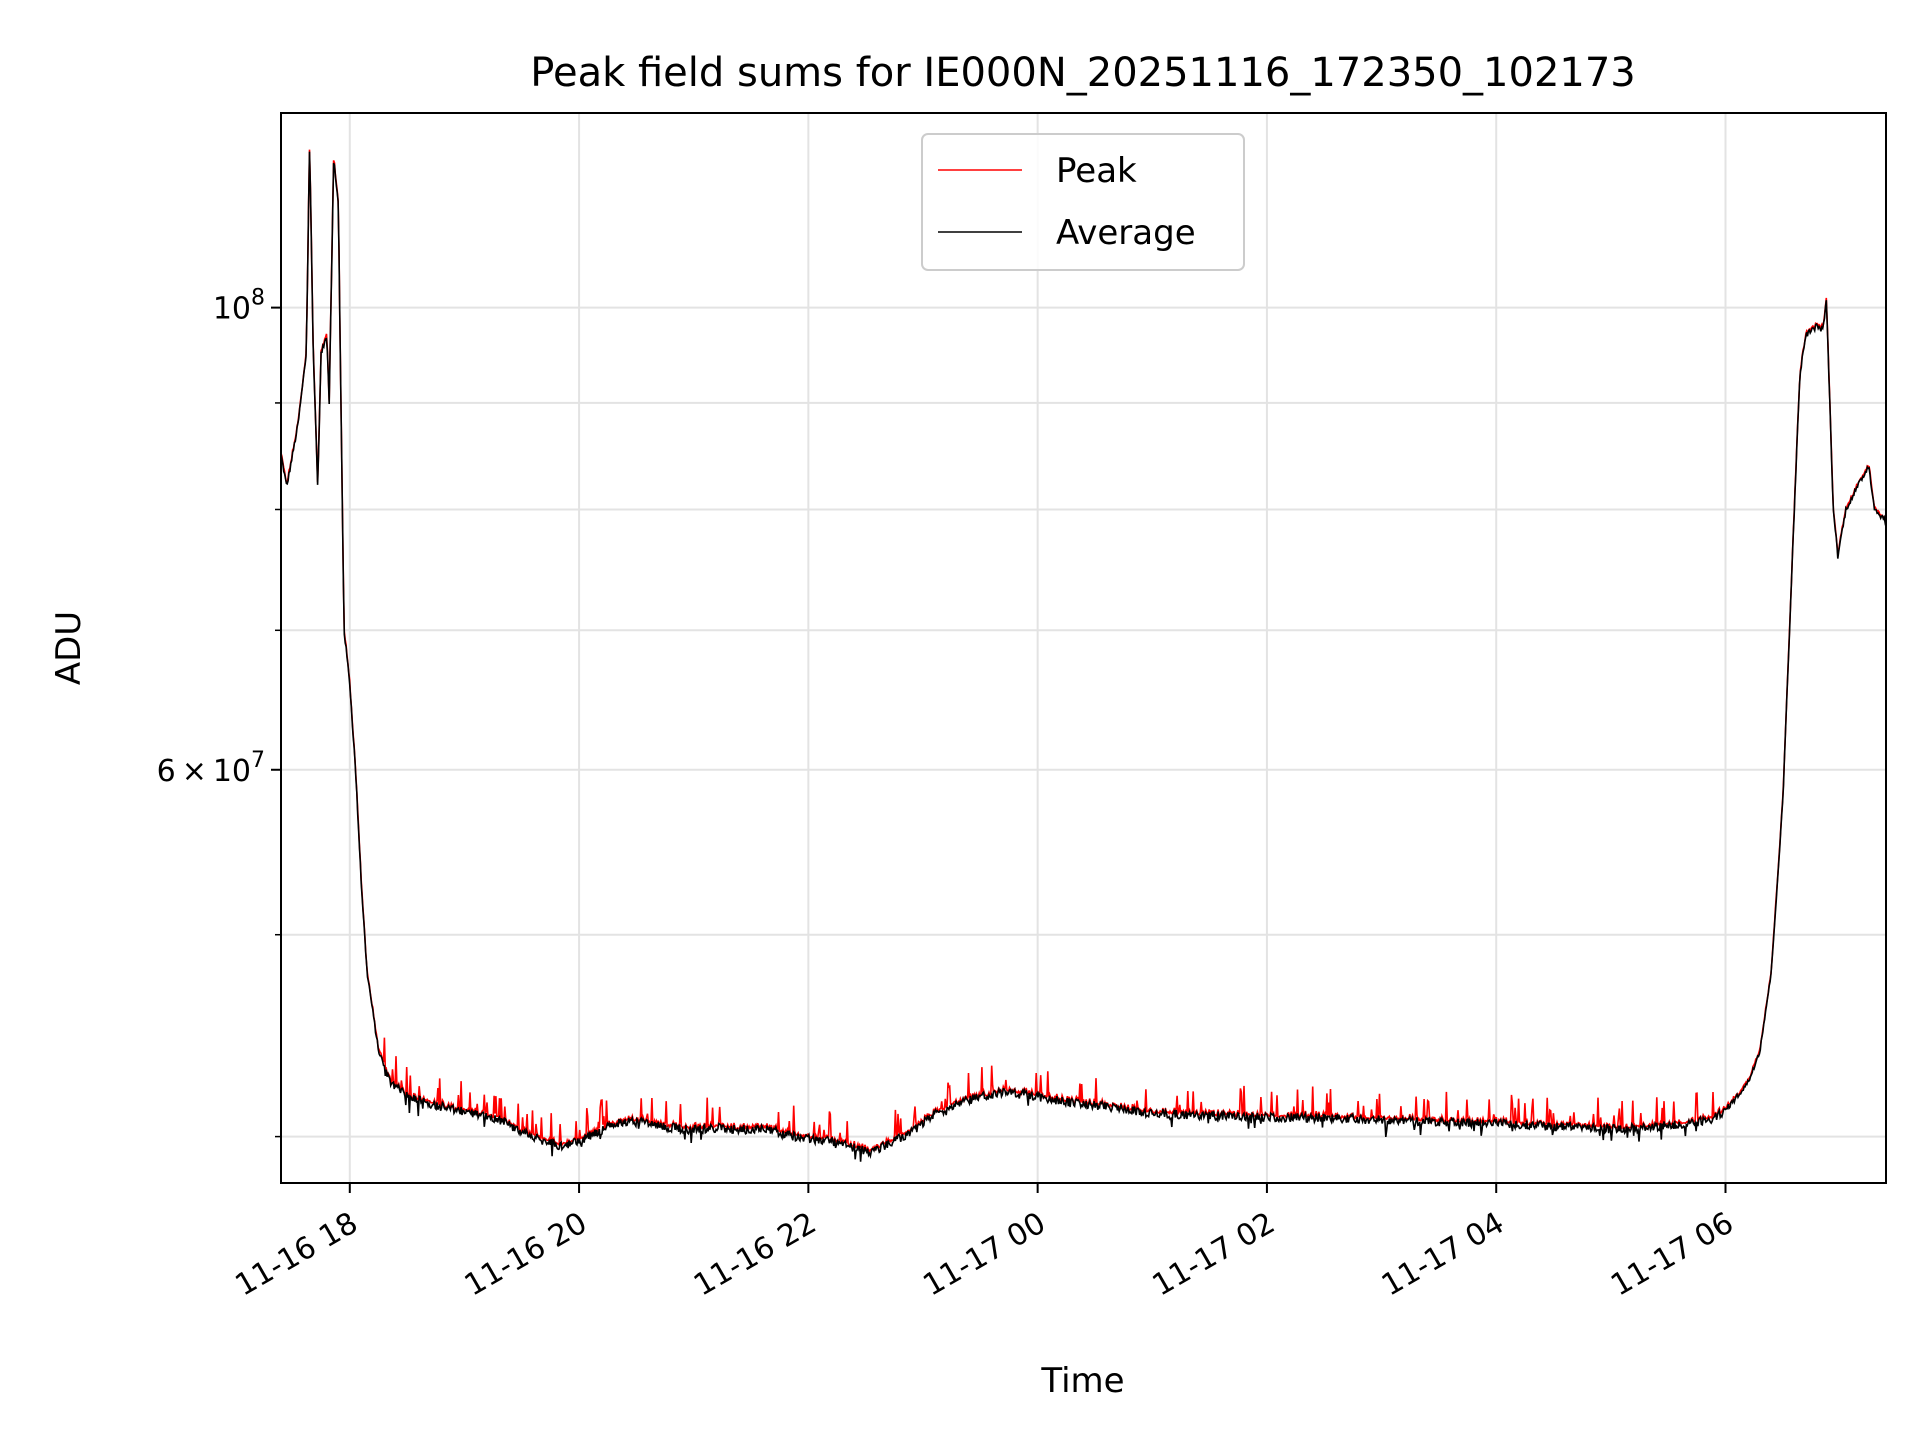 This screenshot has width=1920, height=1440. What do you see at coordinates (1126, 233) in the screenshot?
I see `legend-label-average: Average` at bounding box center [1126, 233].